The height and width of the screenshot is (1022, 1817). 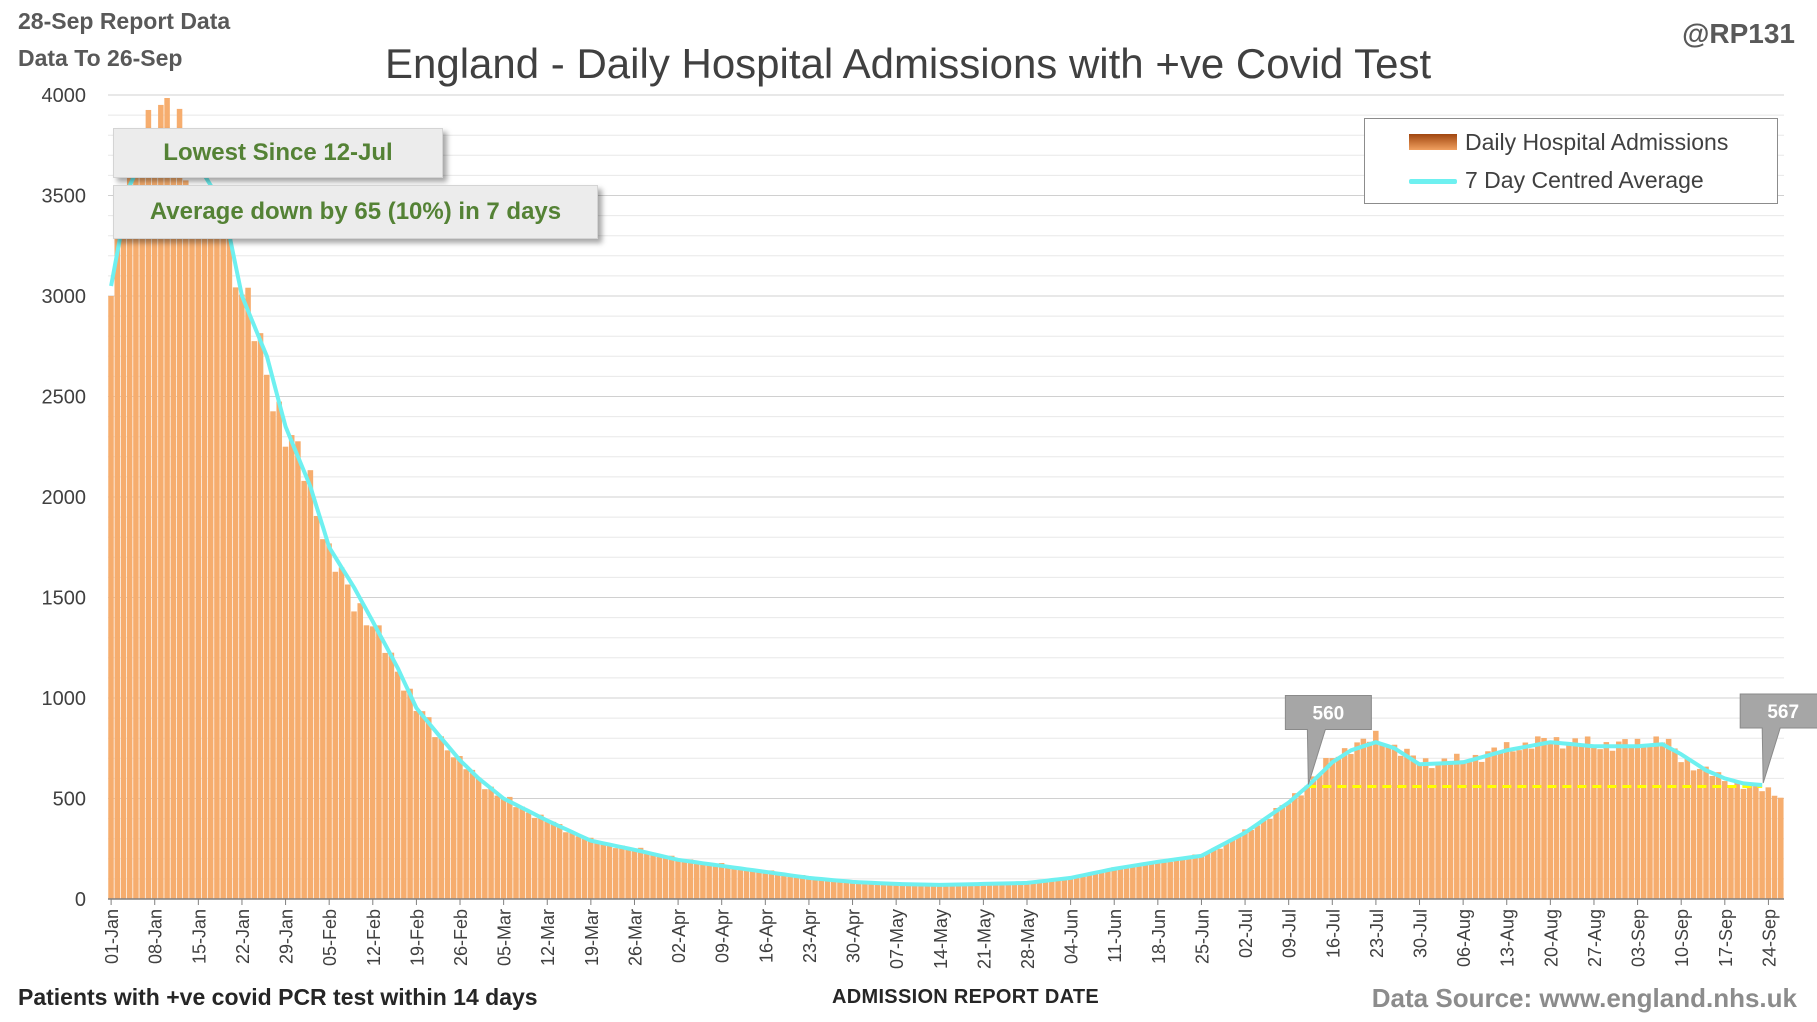 I want to click on x-tick-label: 29-Jan, so click(x=287, y=936).